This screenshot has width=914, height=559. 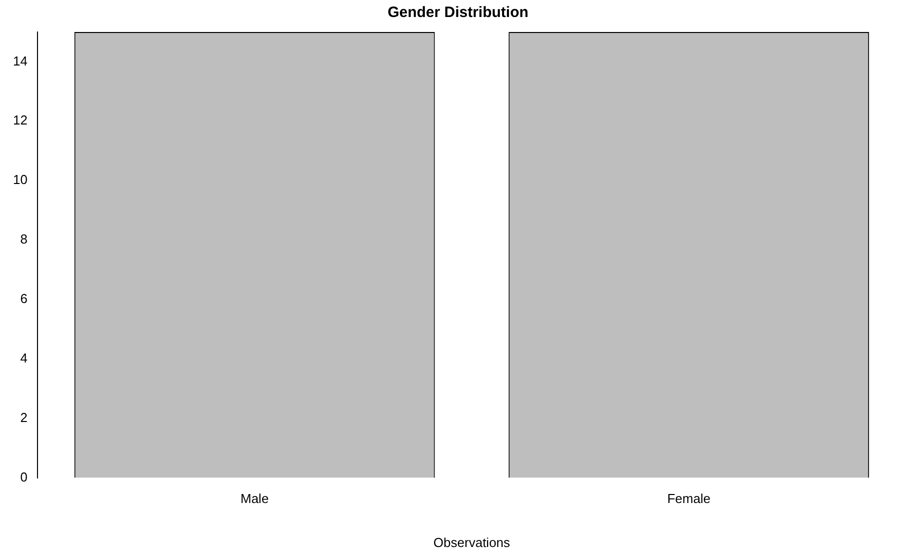 What do you see at coordinates (24, 476) in the screenshot?
I see `y-tick-label: 0` at bounding box center [24, 476].